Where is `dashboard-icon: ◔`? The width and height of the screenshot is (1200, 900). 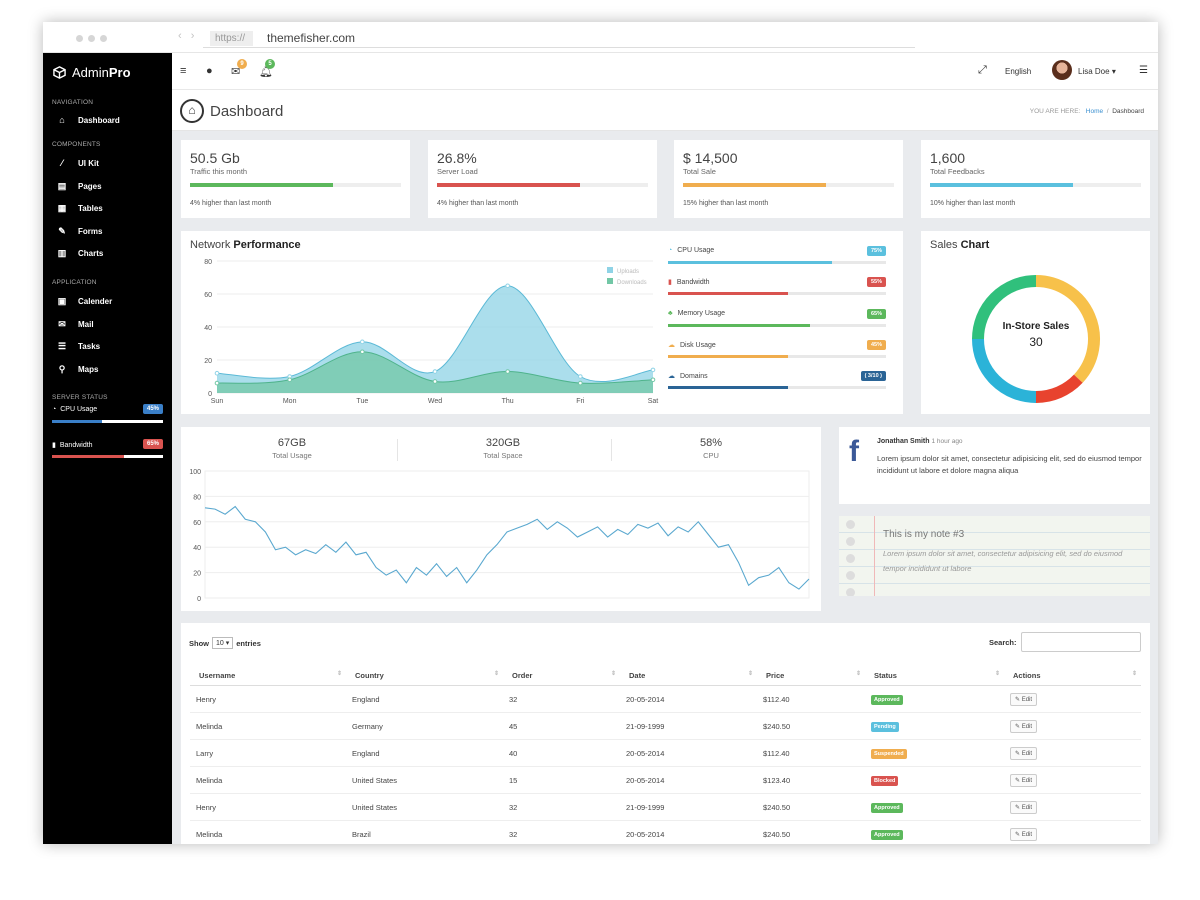 dashboard-icon: ◔ is located at coordinates (670, 250).